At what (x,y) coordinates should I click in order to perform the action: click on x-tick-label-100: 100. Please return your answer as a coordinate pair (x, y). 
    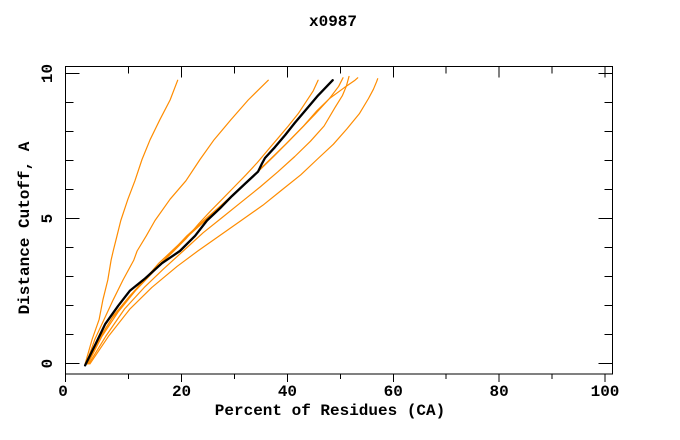
    Looking at the image, I should click on (605, 392).